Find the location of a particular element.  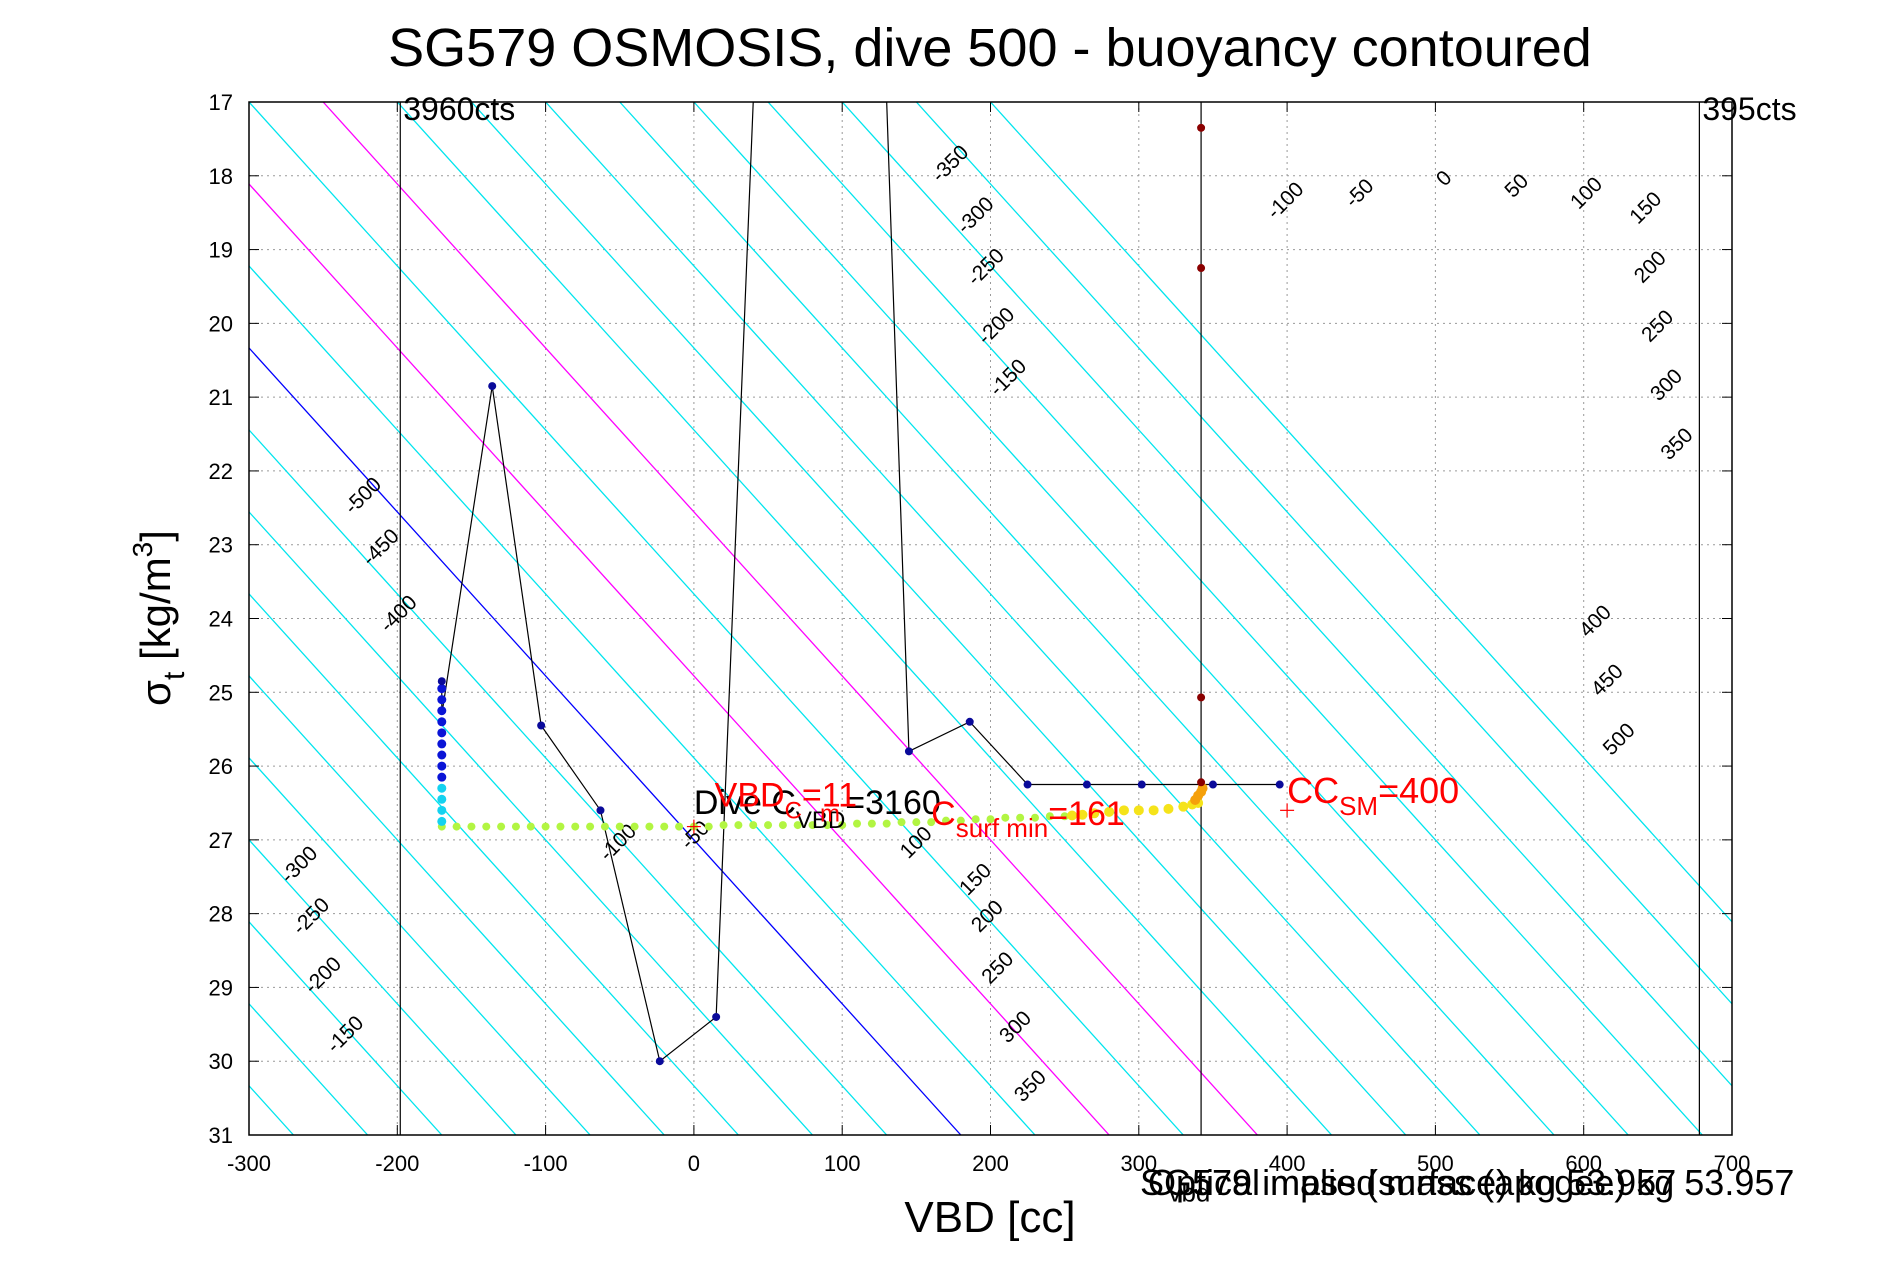

annotation-surf-min: Csurf min=161 is located at coordinates (1028, 819).